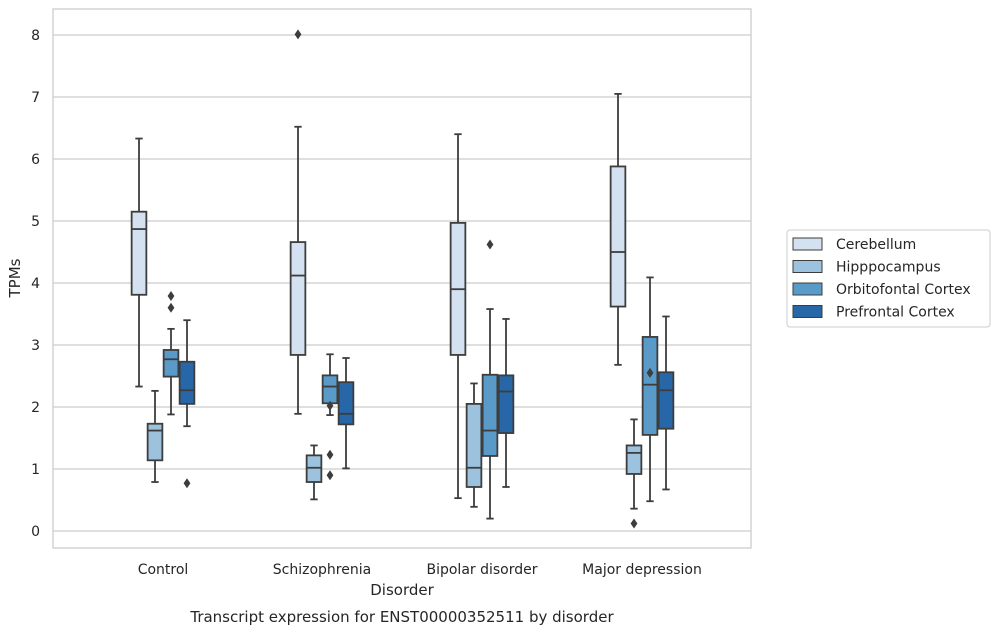 This screenshot has height=634, width=999. What do you see at coordinates (481, 570) in the screenshot?
I see `x-tick-label: Bipolar disorder` at bounding box center [481, 570].